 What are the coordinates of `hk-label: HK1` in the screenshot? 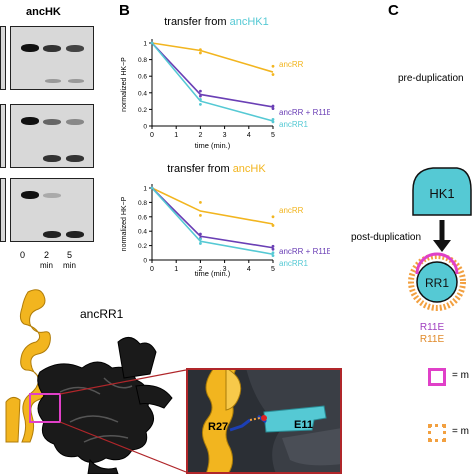 It's located at (441, 193).